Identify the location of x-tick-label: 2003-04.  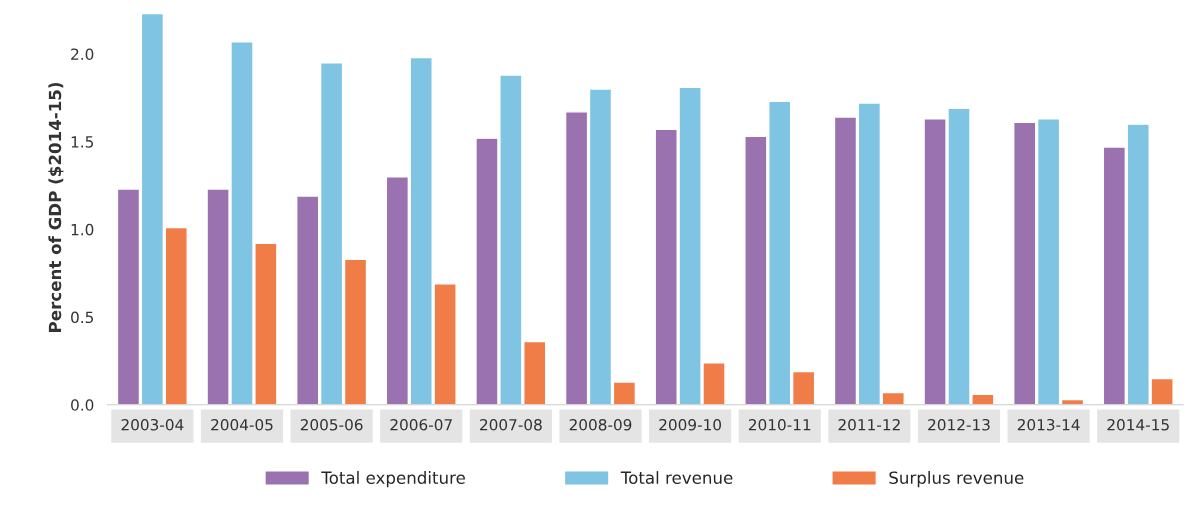
(152, 424).